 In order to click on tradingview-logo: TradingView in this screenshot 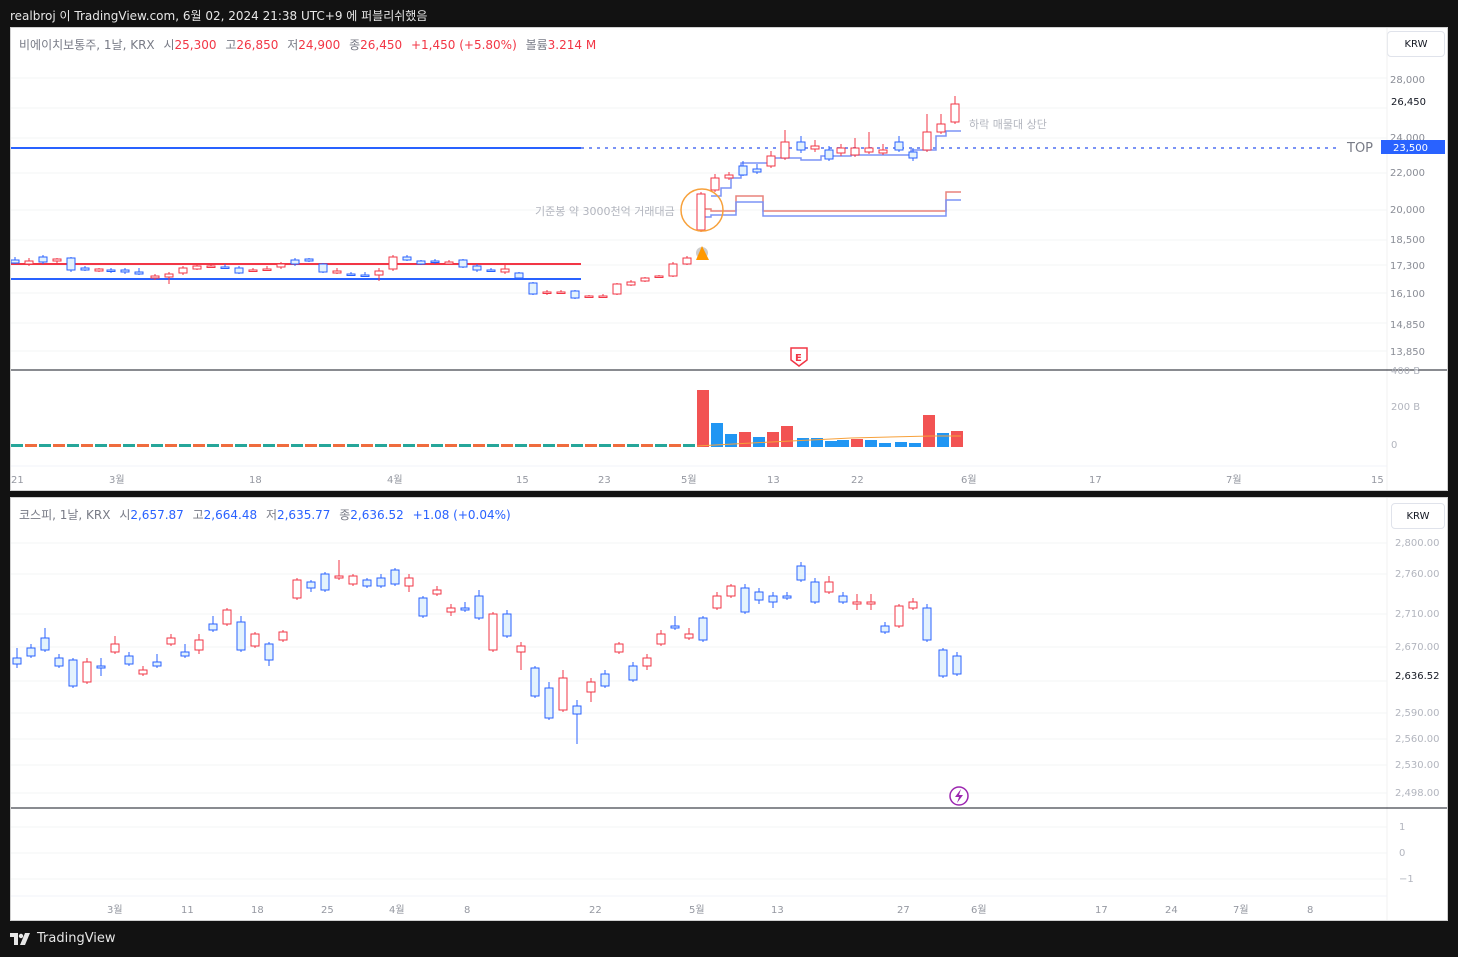, I will do `click(63, 938)`.